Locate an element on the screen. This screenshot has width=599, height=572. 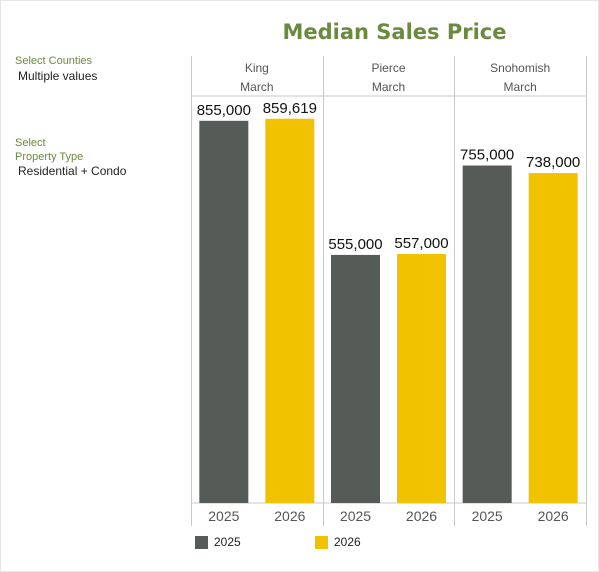
legend-item-2025: 2025 is located at coordinates (218, 542).